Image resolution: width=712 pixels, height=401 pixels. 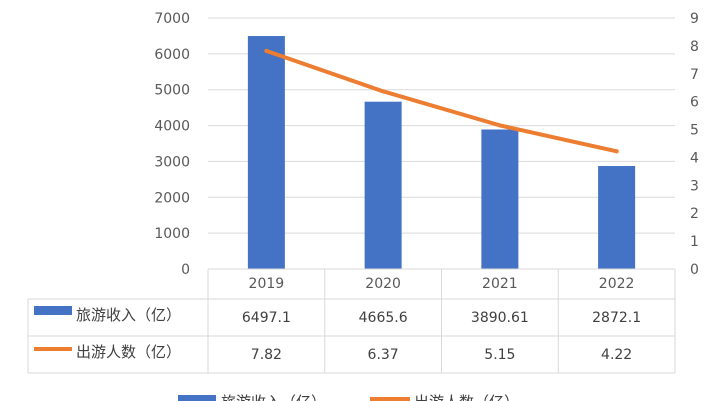 I want to click on line-series, so click(x=441, y=101).